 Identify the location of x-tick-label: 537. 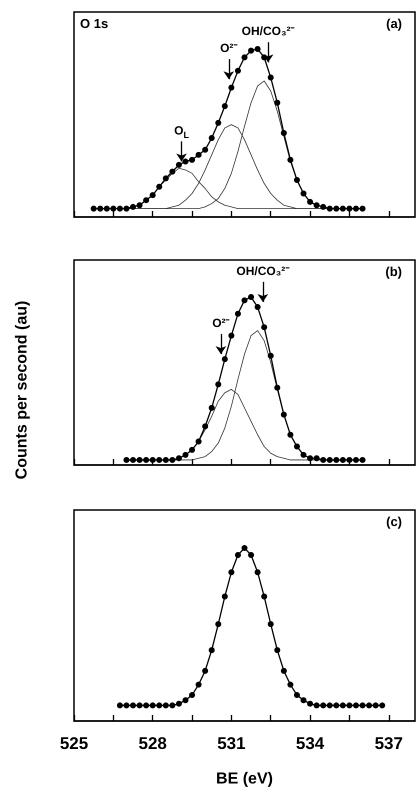
(388, 743).